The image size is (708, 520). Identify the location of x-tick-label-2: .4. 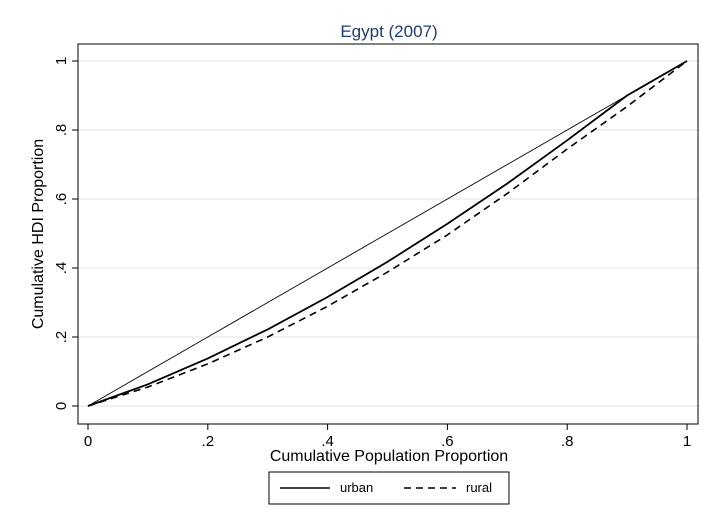
(327, 441).